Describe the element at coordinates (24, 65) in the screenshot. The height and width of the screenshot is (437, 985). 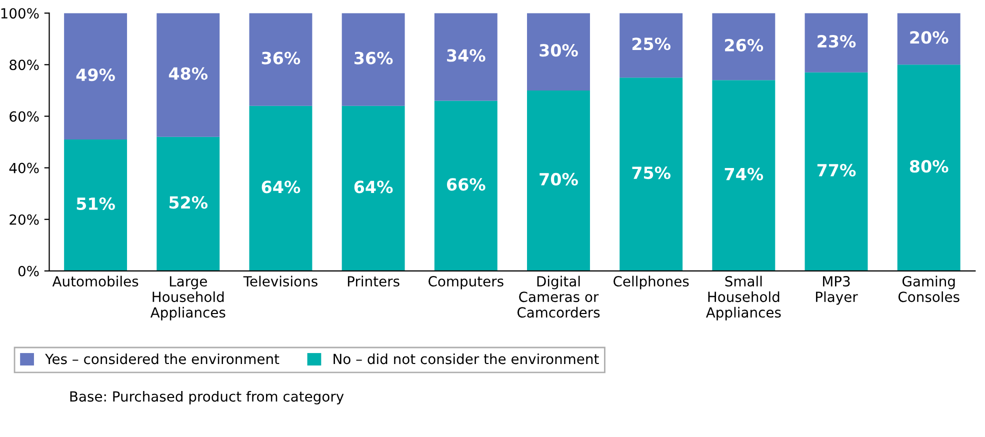
I see `y-tick-label: 80%` at that location.